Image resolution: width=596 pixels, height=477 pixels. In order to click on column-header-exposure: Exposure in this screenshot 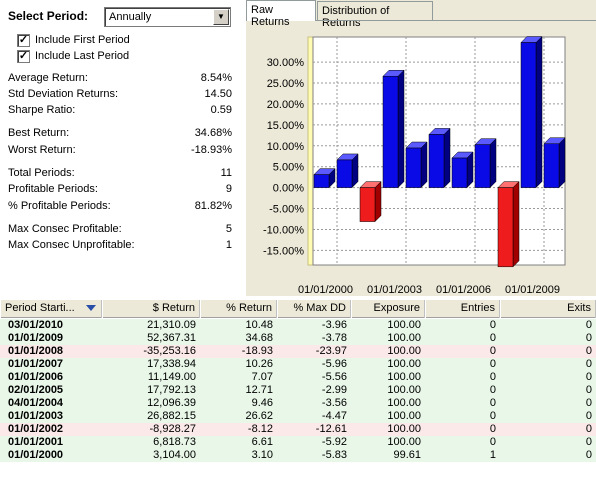, I will do `click(388, 309)`.